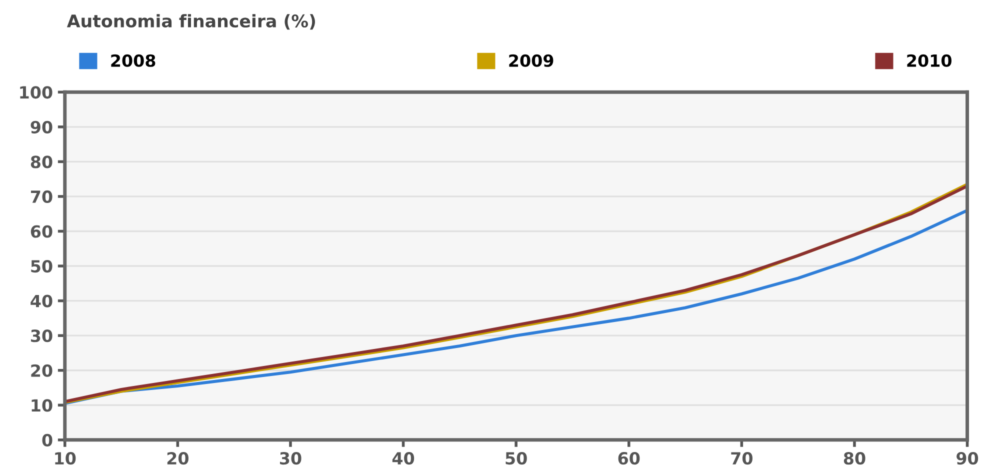  What do you see at coordinates (741, 458) in the screenshot?
I see `x-tick-label: 70` at bounding box center [741, 458].